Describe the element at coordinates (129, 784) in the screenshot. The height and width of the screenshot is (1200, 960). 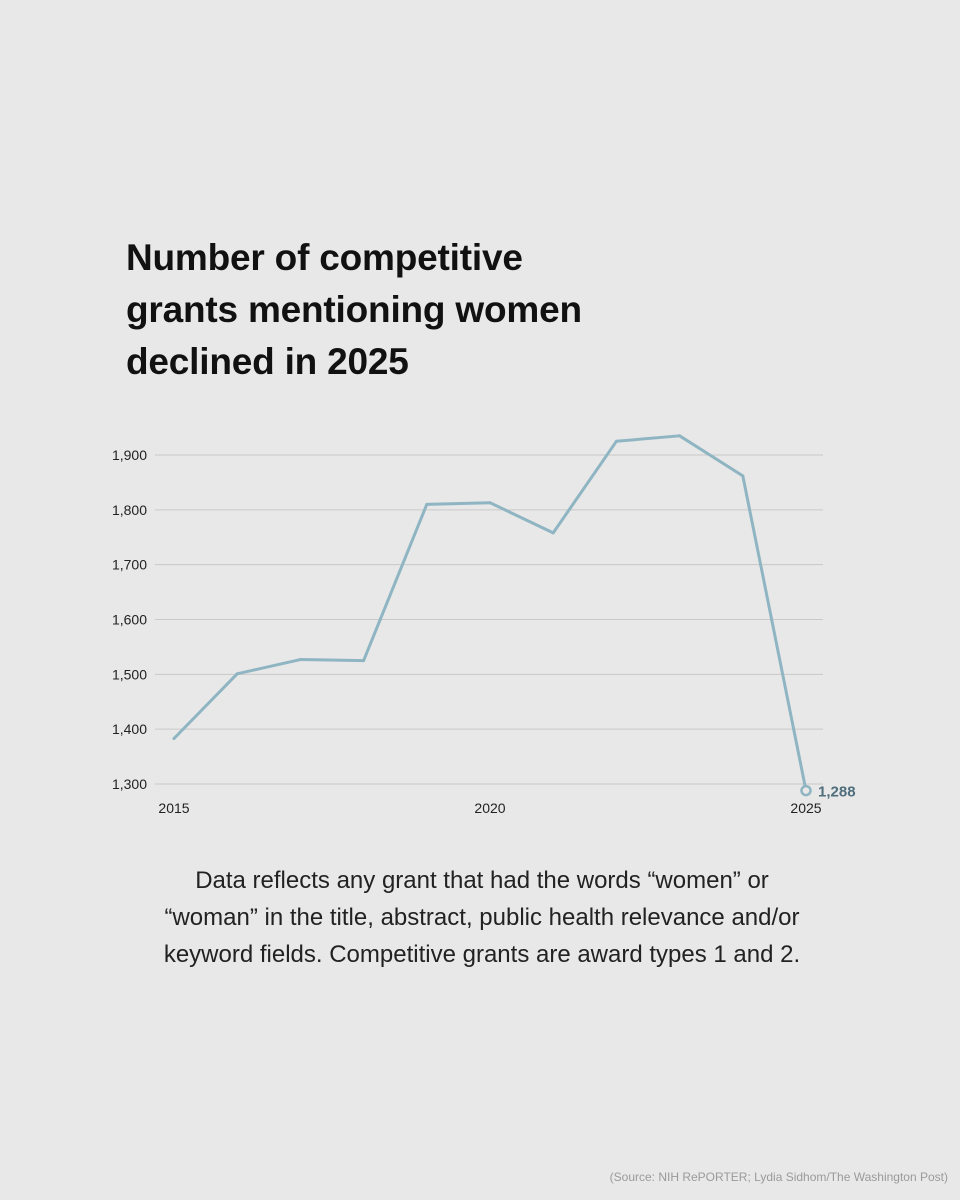
I see `y-tick-label: 1,300` at that location.